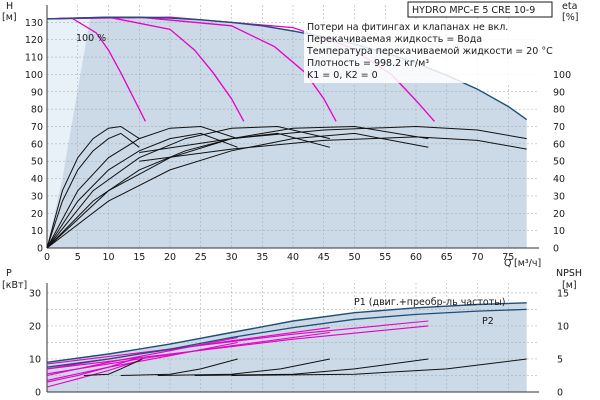 The height and width of the screenshot is (400, 600). Describe the element at coordinates (37, 127) in the screenshot. I see `top-y-left-tick-label: 70` at that location.